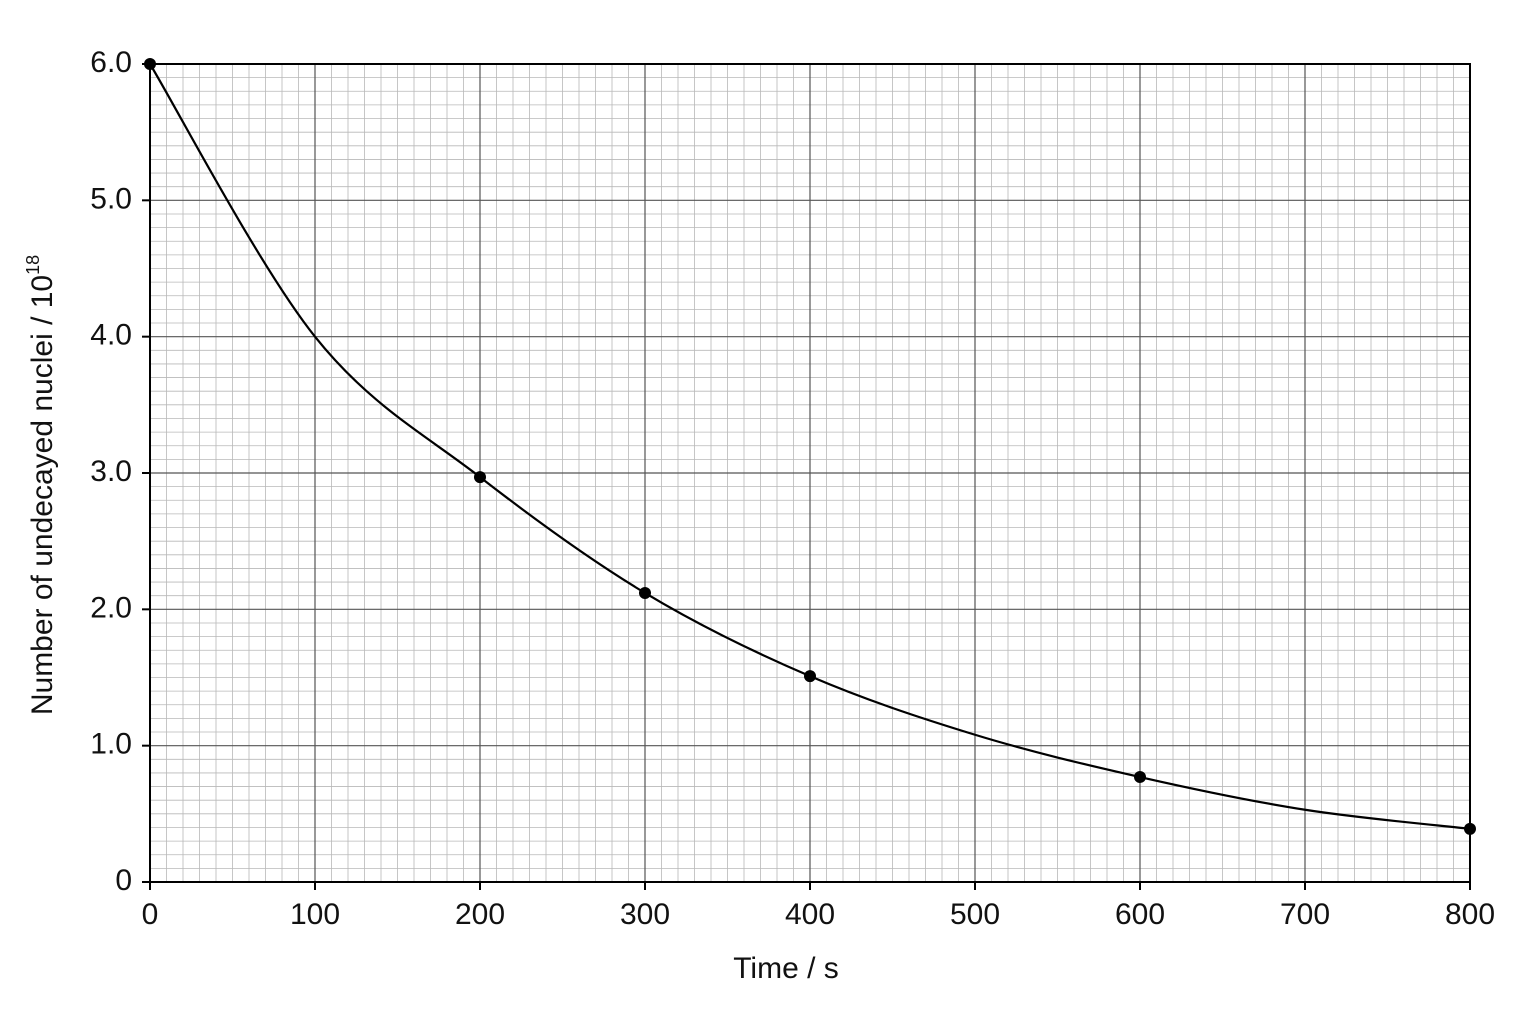 Image resolution: width=1536 pixels, height=1024 pixels. I want to click on y-axis-label-exponent: 18, so click(33, 265).